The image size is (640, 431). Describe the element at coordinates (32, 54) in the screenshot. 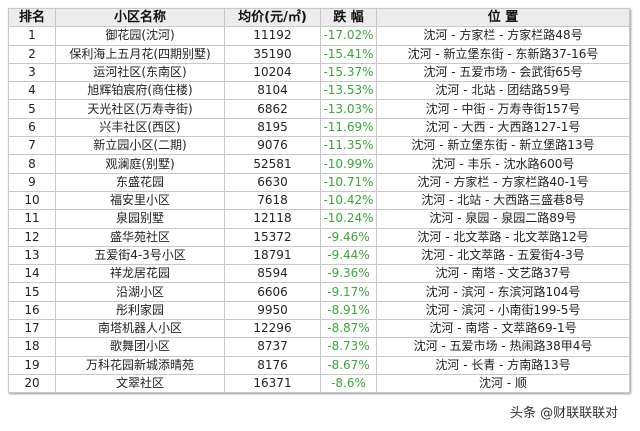

I see `cell-rank: 2` at that location.